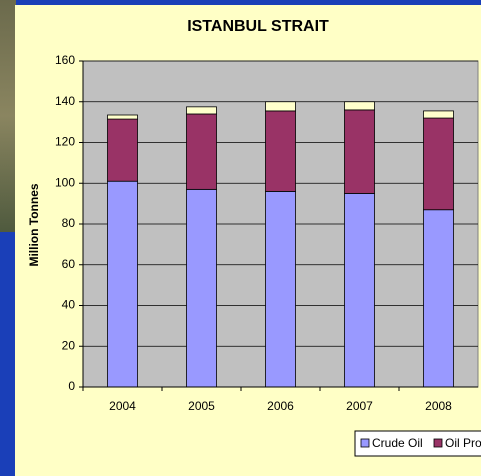 The width and height of the screenshot is (481, 476). Describe the element at coordinates (201, 406) in the screenshot. I see `x-tick-label: 2005` at that location.